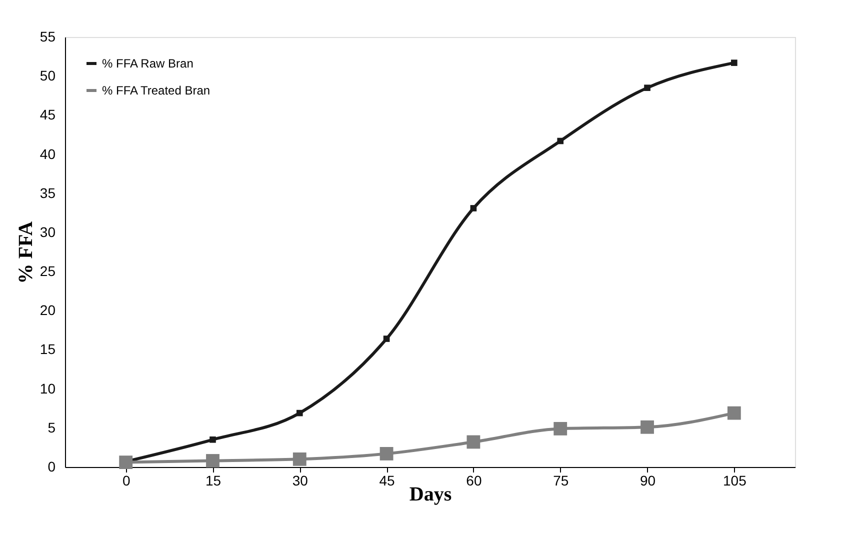 The width and height of the screenshot is (851, 554). Describe the element at coordinates (148, 63) in the screenshot. I see `legend-label: % FFA Raw Bran` at that location.